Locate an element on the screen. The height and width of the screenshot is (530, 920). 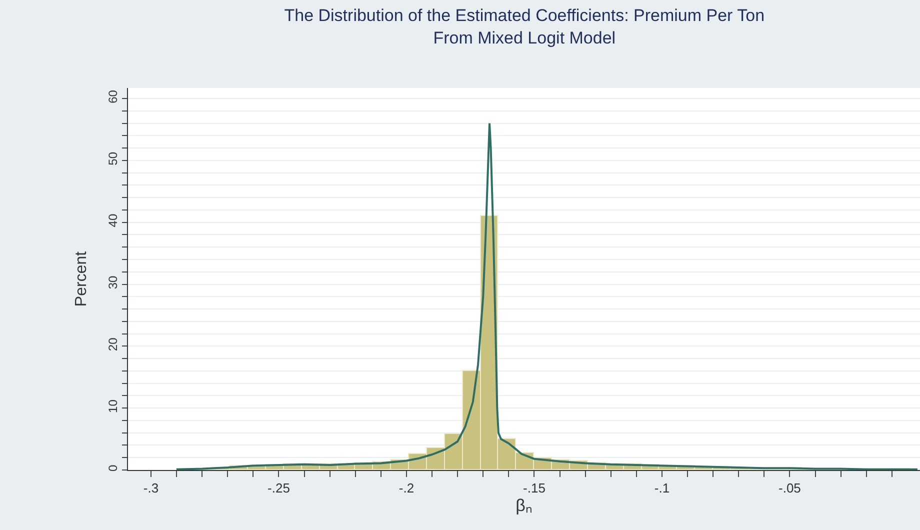
x-tick-label: -.2 is located at coordinates (406, 488).